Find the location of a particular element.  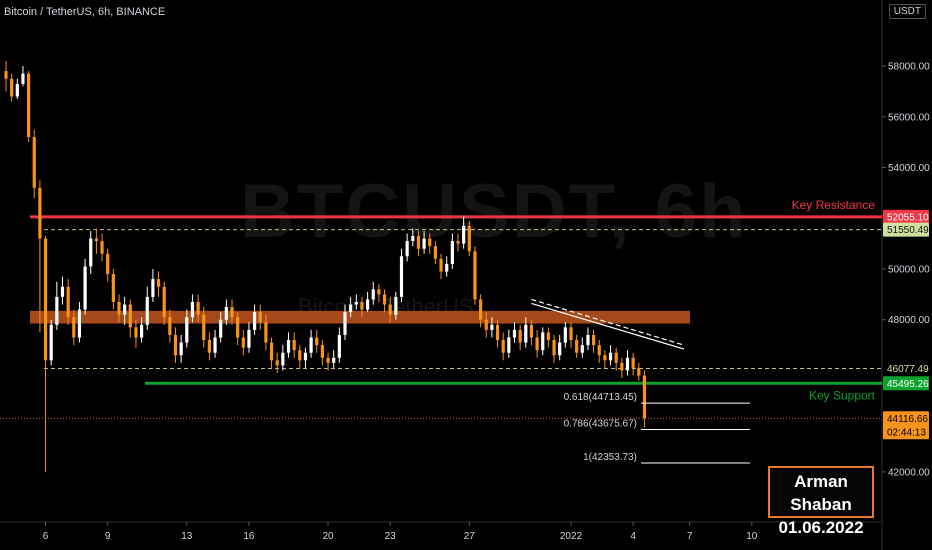

dashed-high-price-badge is located at coordinates (906, 229).